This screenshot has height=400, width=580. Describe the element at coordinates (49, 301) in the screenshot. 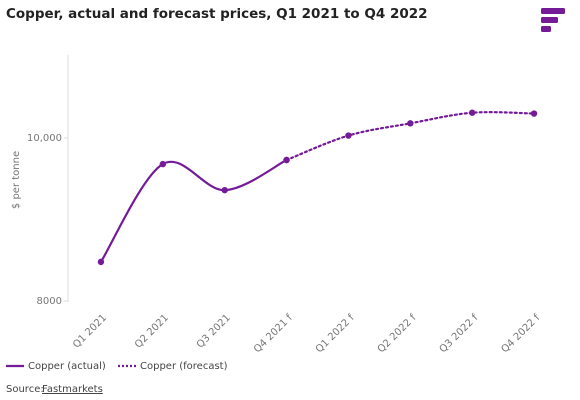

I see `y-tick-label: 8000` at that location.